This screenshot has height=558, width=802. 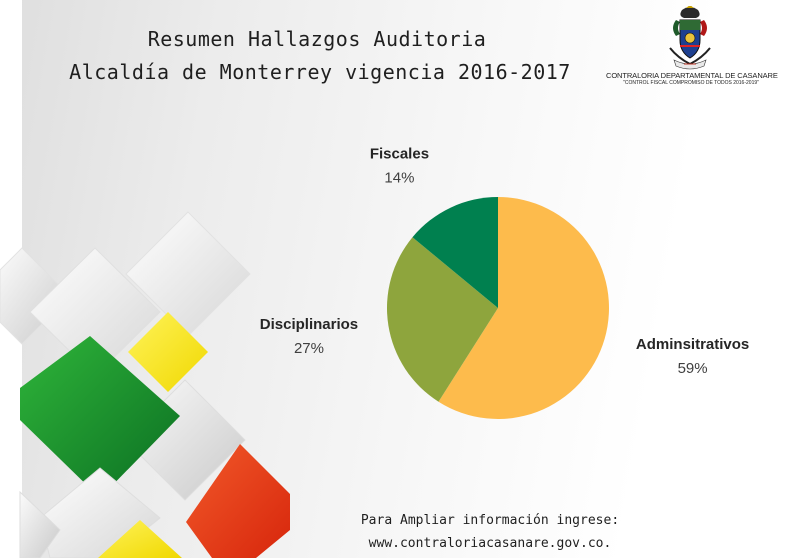 What do you see at coordinates (40, 524) in the screenshot?
I see `white-cube-corner` at bounding box center [40, 524].